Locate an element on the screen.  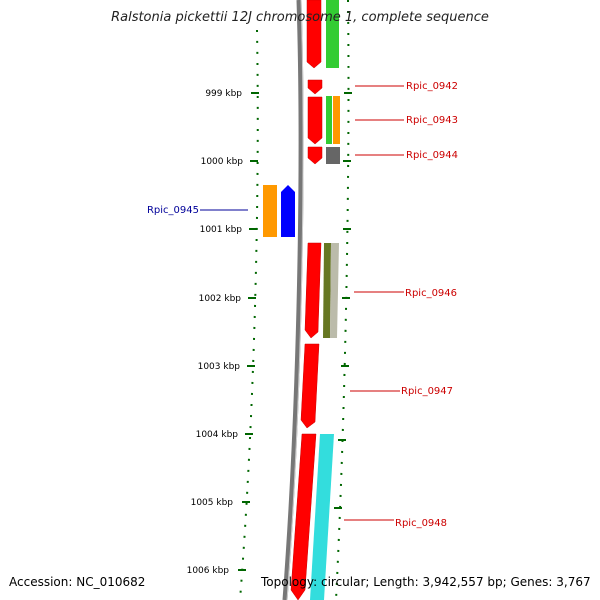
scale-ring-outer is located at coordinates (342, 300).